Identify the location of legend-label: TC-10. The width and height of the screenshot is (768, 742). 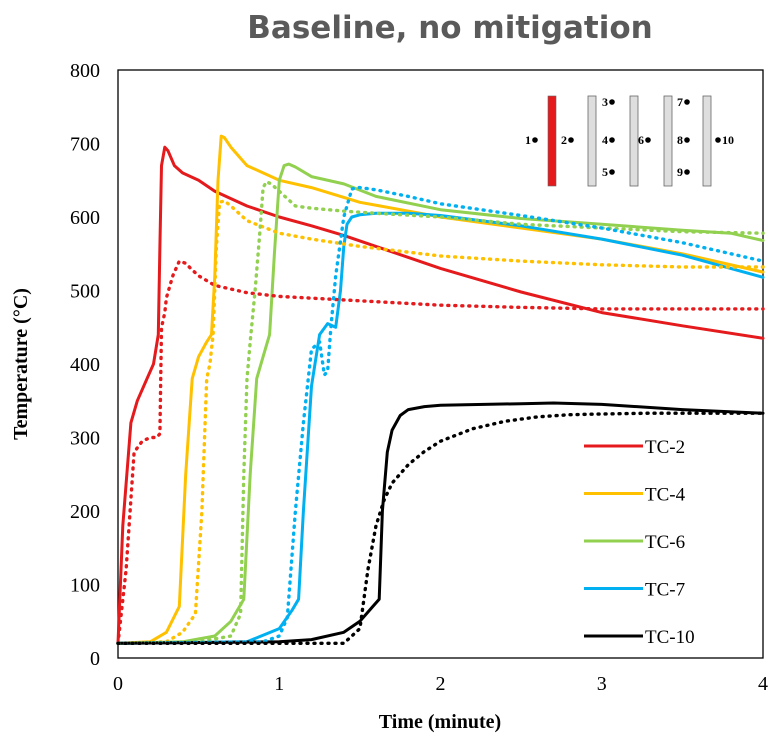
(670, 637).